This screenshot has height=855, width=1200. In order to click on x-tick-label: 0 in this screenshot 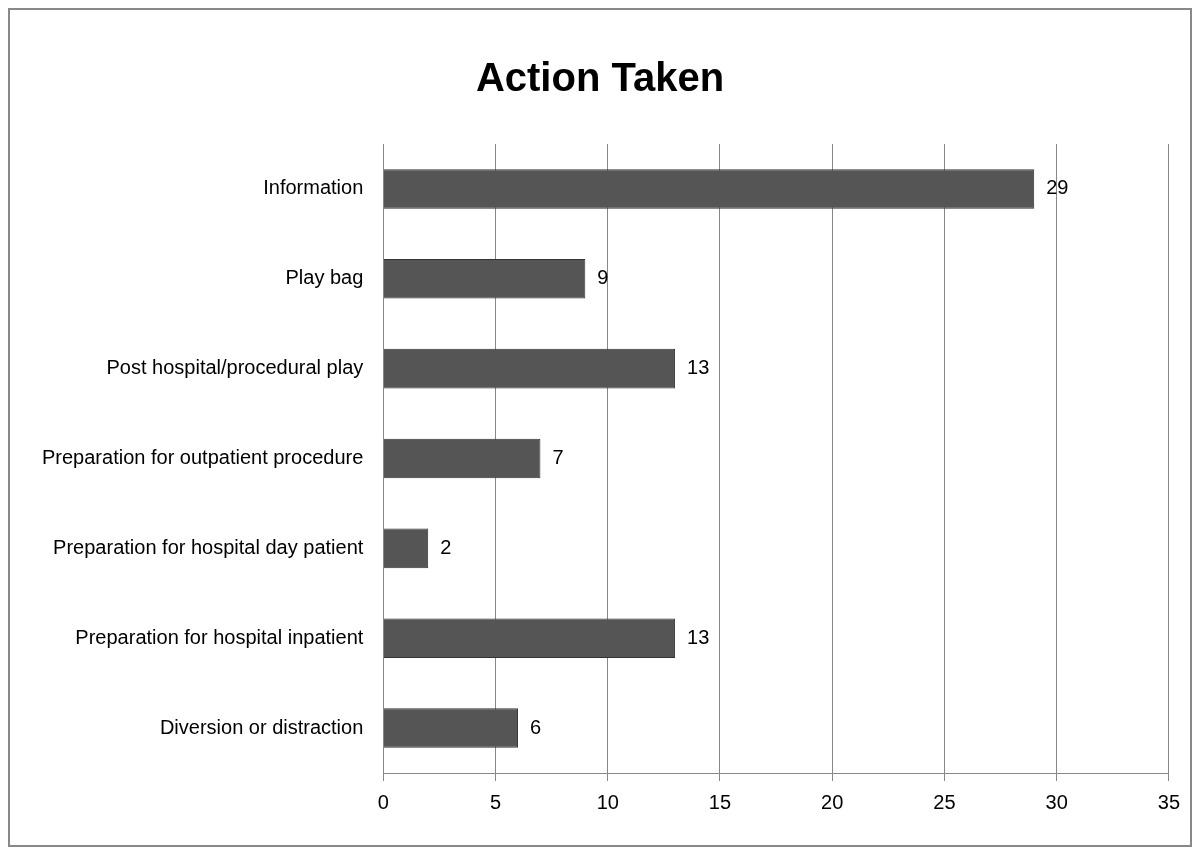, I will do `click(383, 801)`.